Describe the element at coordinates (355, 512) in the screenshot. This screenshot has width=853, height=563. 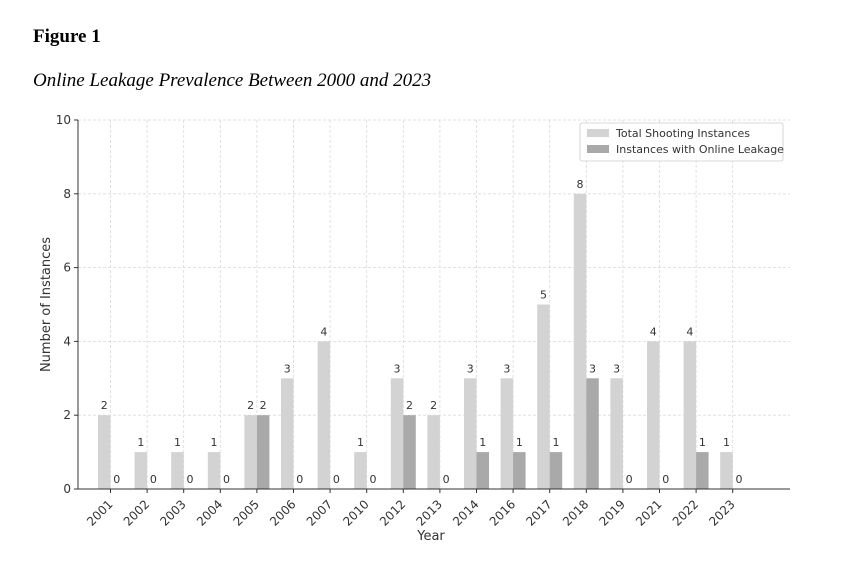
I see `x-tick-label: 2010` at that location.